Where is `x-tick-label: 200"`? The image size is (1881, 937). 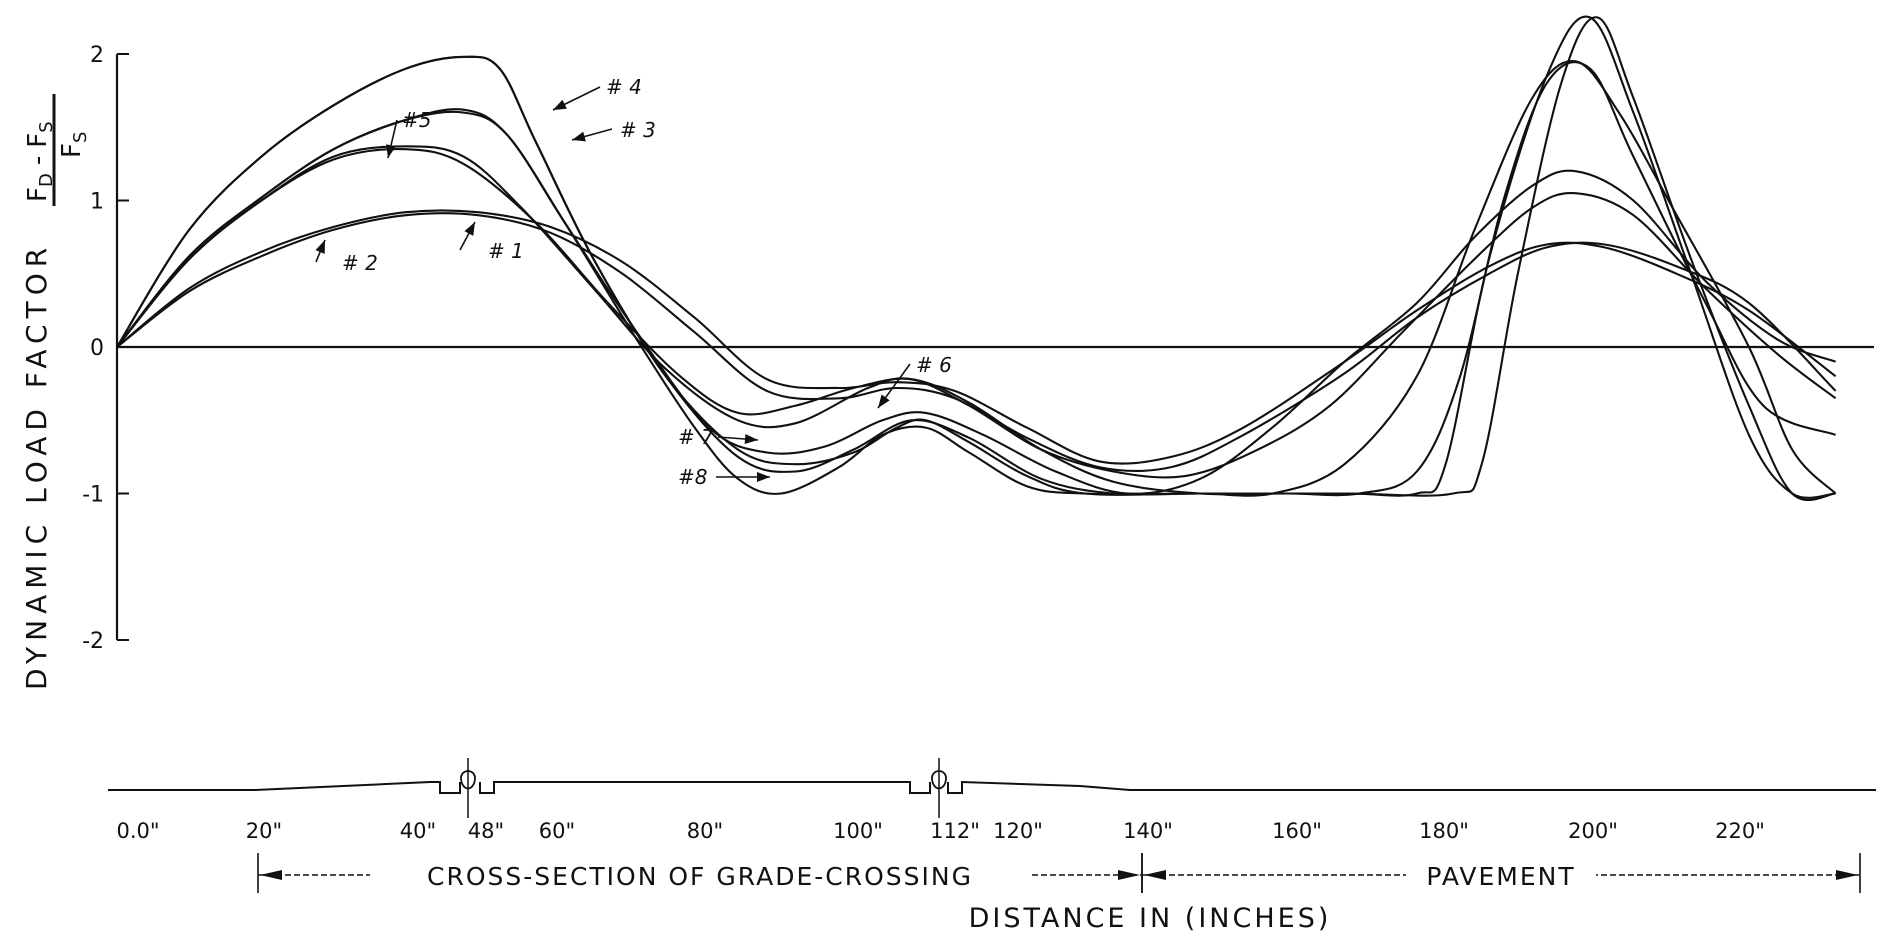 x-tick-label: 200" is located at coordinates (1593, 831).